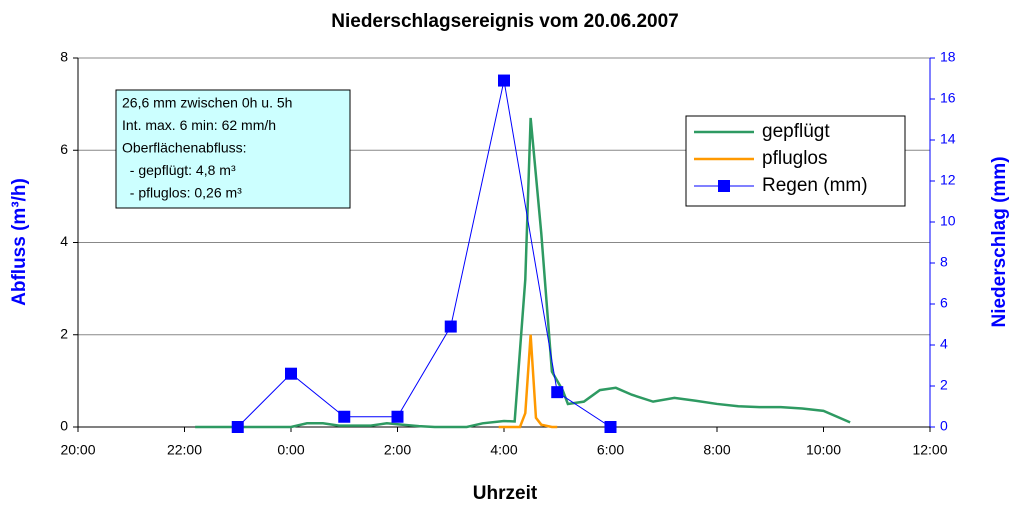  What do you see at coordinates (944, 385) in the screenshot?
I see `y2-tick-label: 2` at bounding box center [944, 385].